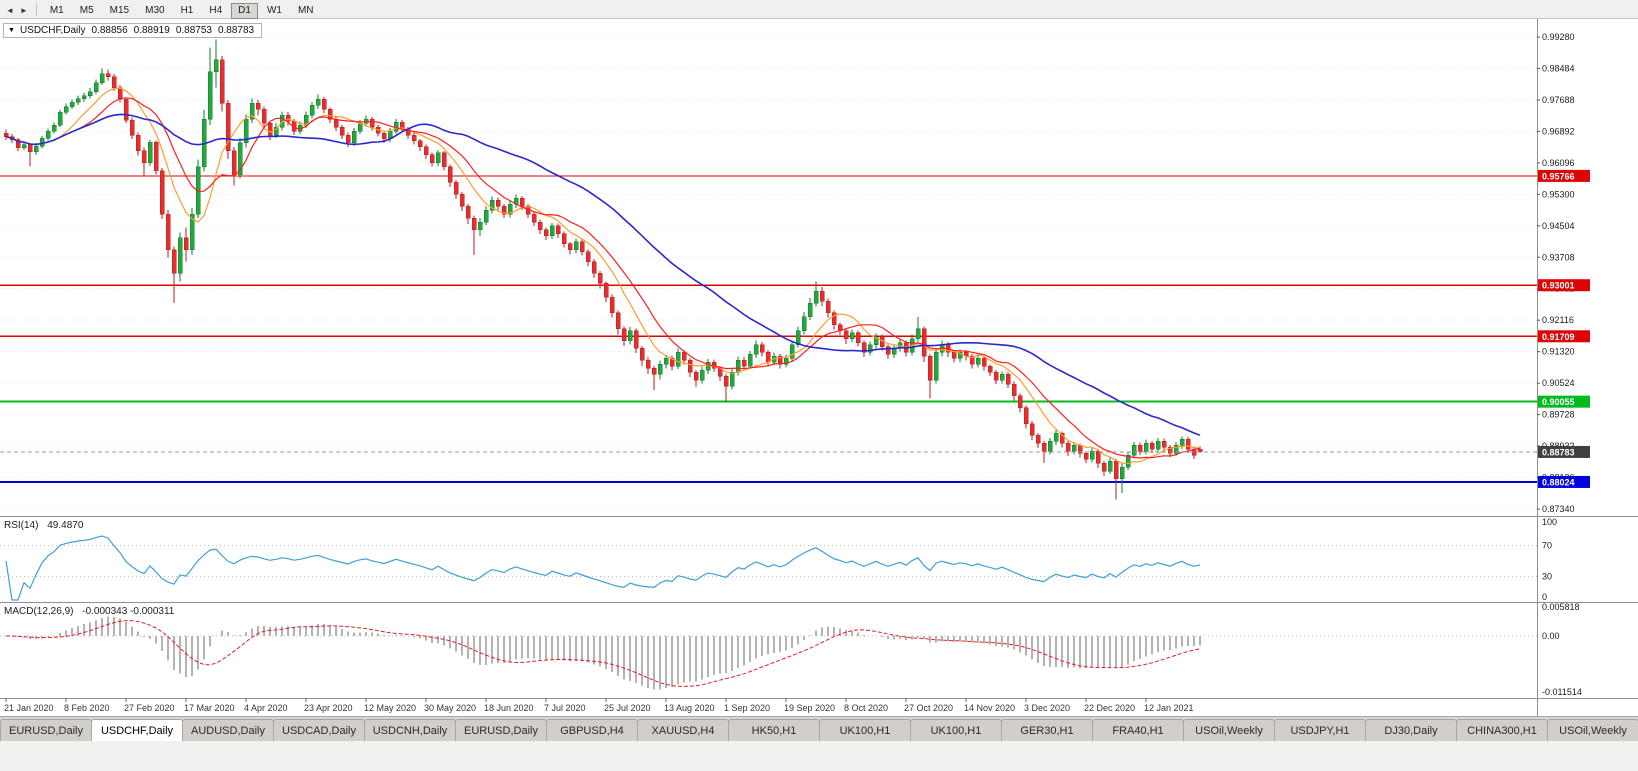 This screenshot has width=1638, height=771. Describe the element at coordinates (23, 10) in the screenshot. I see `scroll-right-icon: ►` at that location.